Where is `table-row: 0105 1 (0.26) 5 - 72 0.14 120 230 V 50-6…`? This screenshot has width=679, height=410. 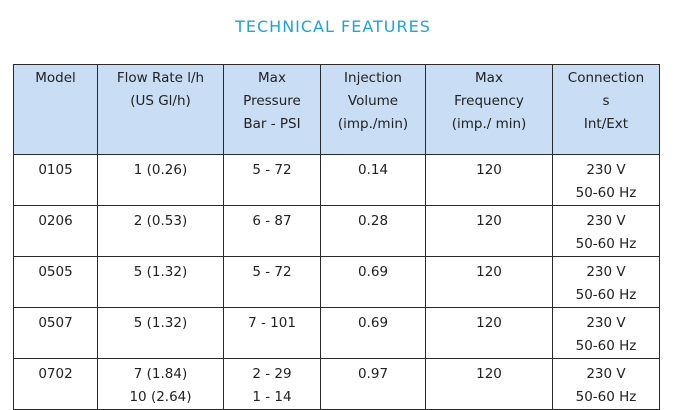 table-row: 0105 1 (0.26) 5 - 72 0.14 120 230 V 50-6… is located at coordinates (336, 180).